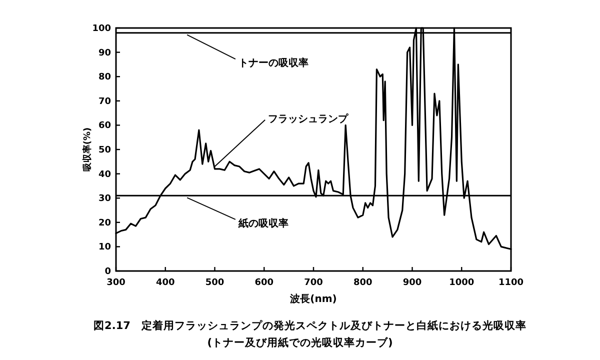  I want to click on x-tick-label: 400, so click(165, 283).